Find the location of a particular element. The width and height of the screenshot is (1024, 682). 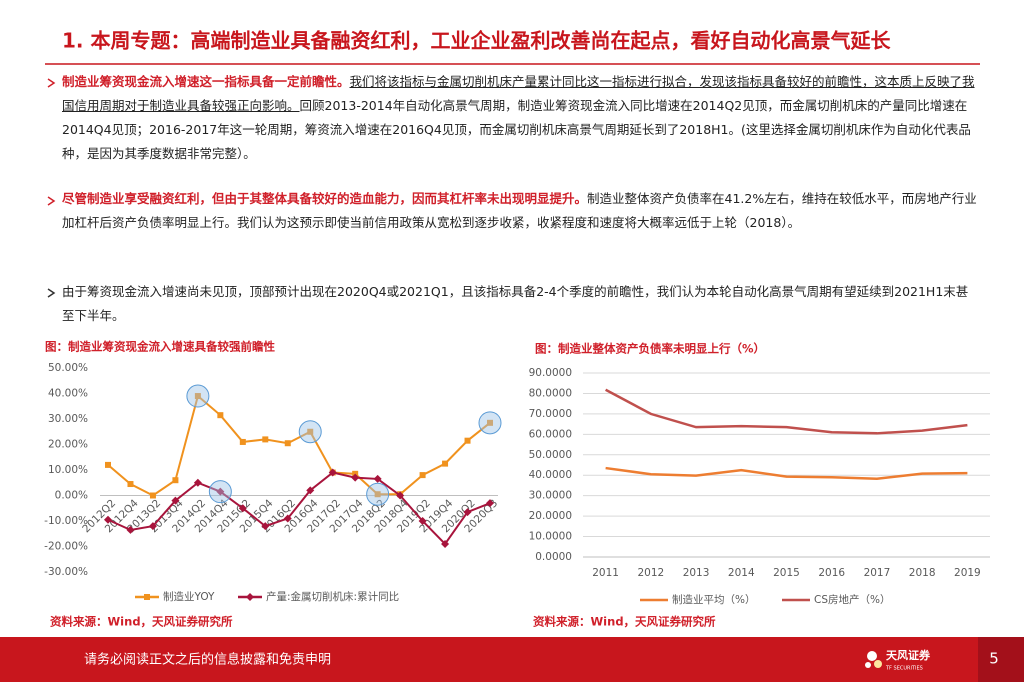

x-tick-label: 2016 is located at coordinates (831, 573).